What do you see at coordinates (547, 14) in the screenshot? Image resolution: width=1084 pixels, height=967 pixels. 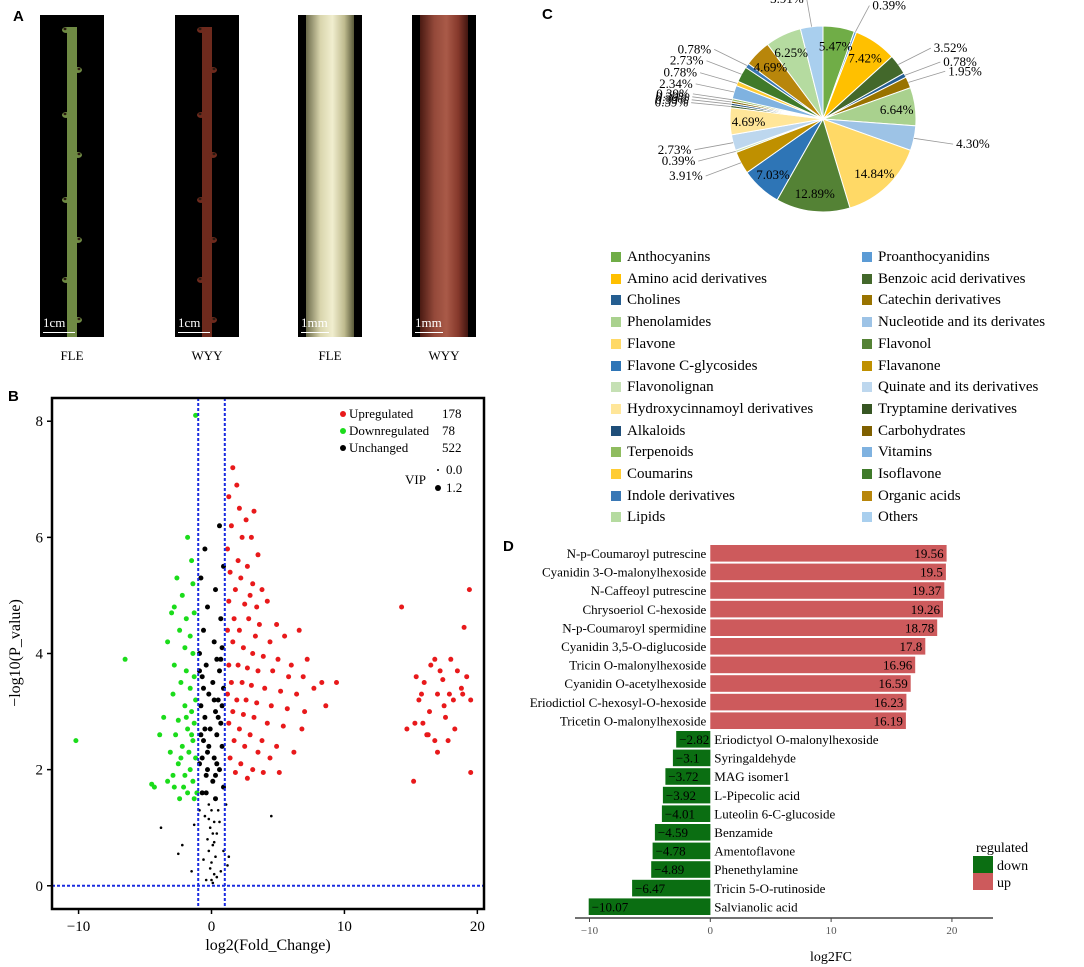 I see `panel-letter-c: C` at bounding box center [547, 14].